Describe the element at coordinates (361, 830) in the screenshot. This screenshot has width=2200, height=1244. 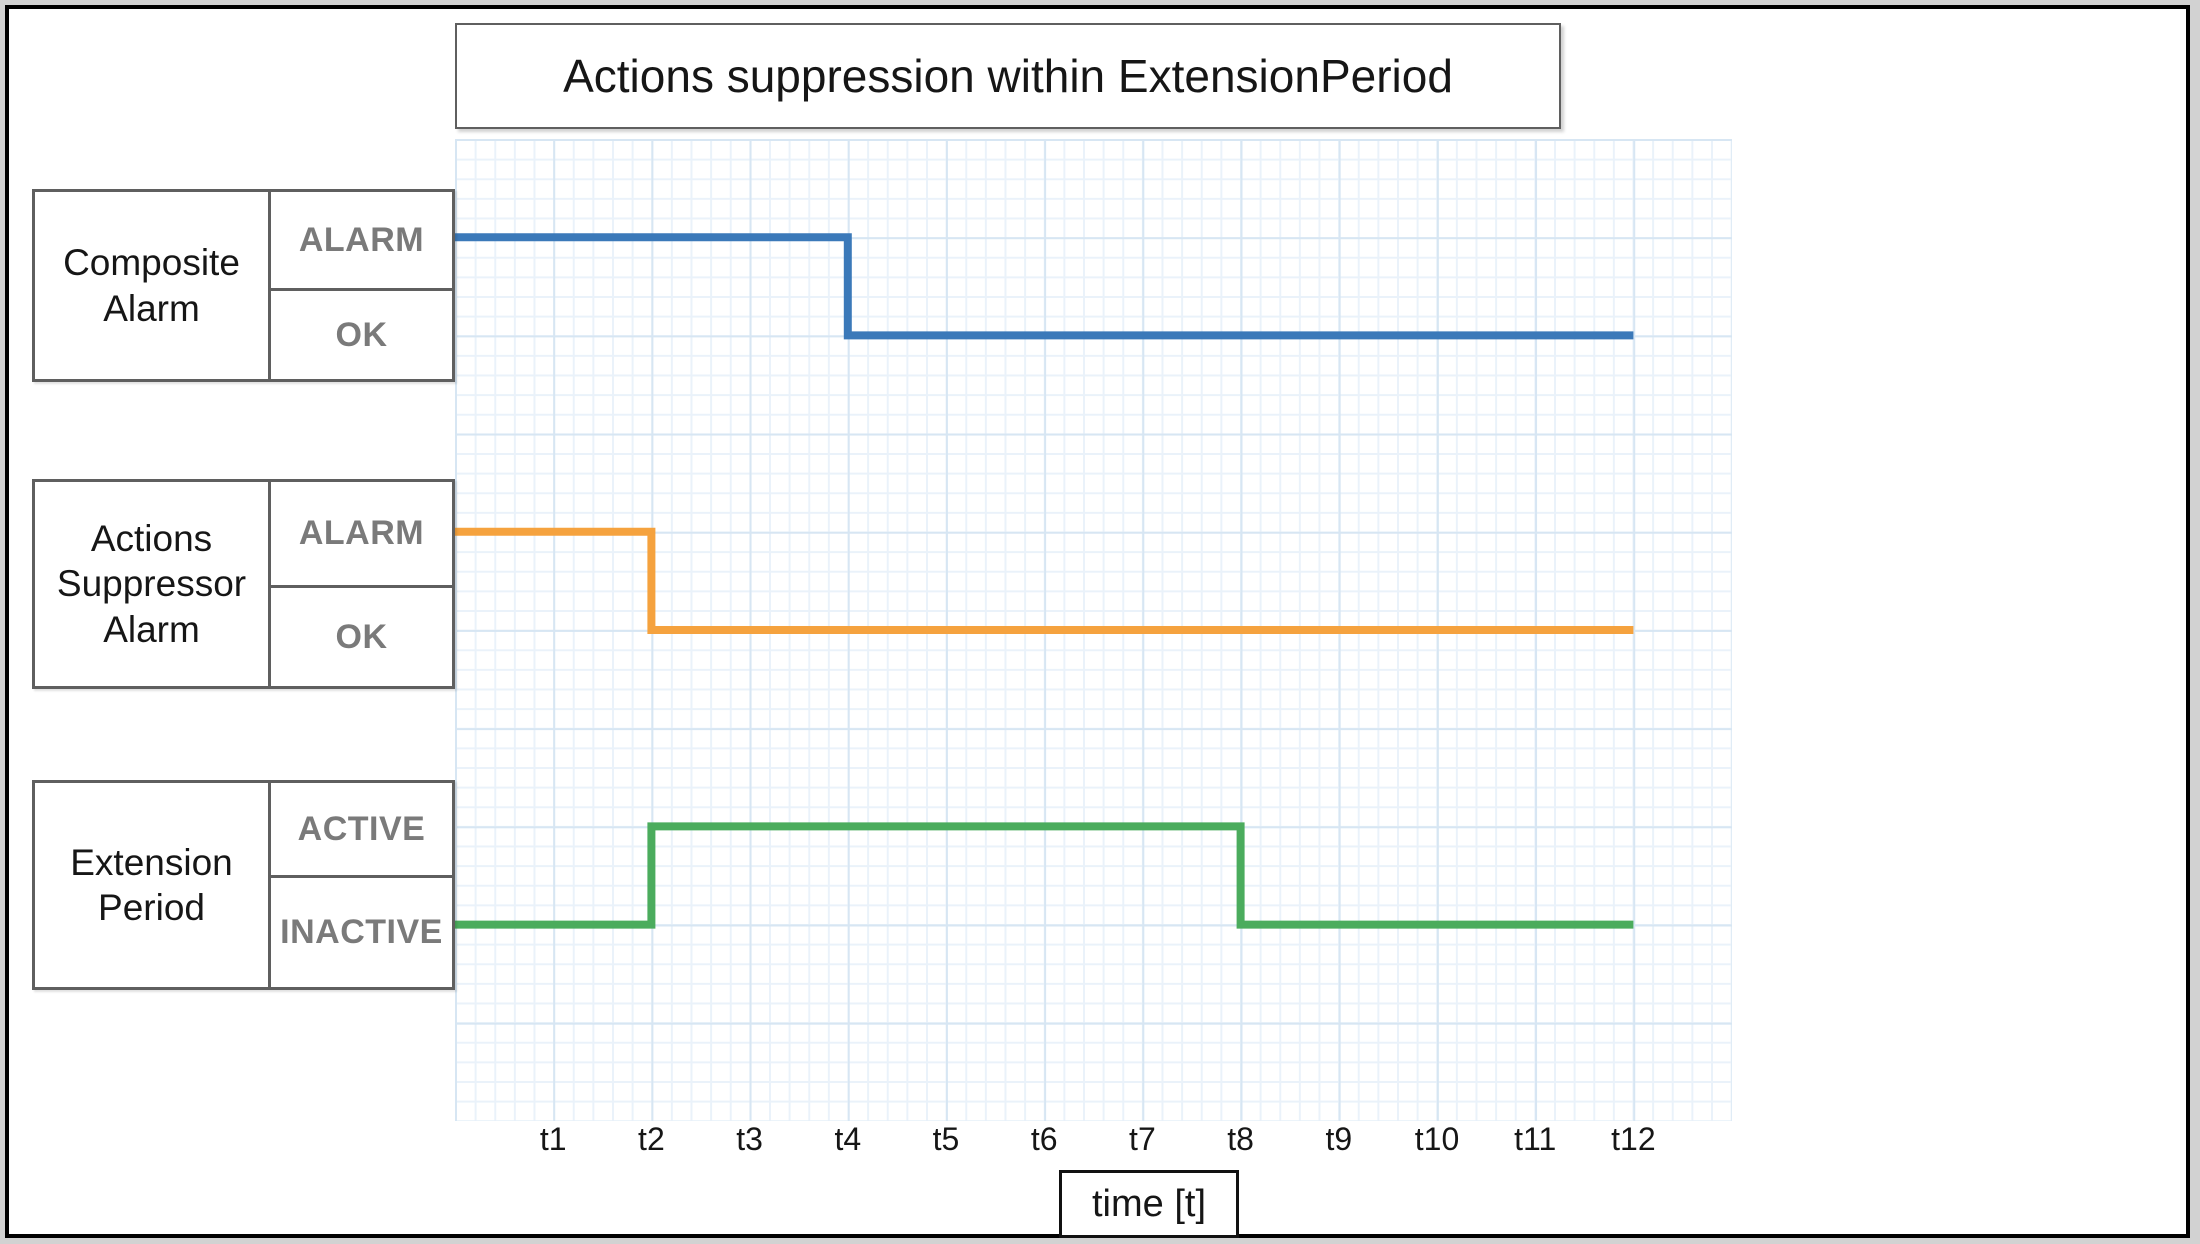
I see `state-label-active: ACTIVE` at that location.